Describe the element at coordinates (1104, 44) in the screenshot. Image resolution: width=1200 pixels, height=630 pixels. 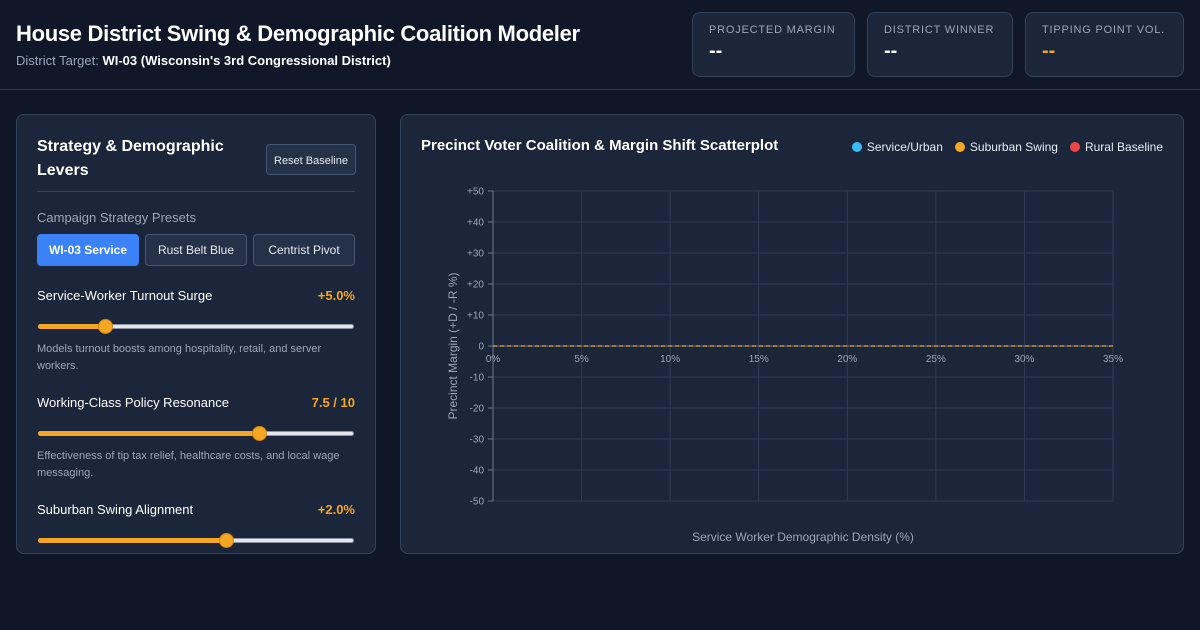
I see `tipping-point-card: TIPPING POINT VOL. --` at that location.